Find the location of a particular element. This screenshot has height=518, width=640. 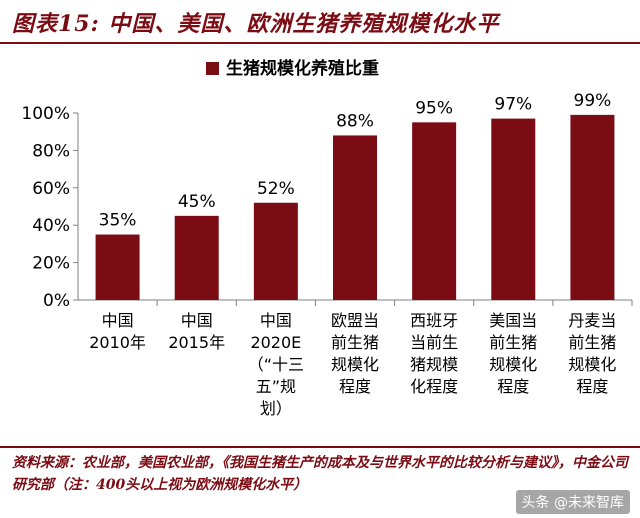

y-tick-label: 20% is located at coordinates (51, 264).